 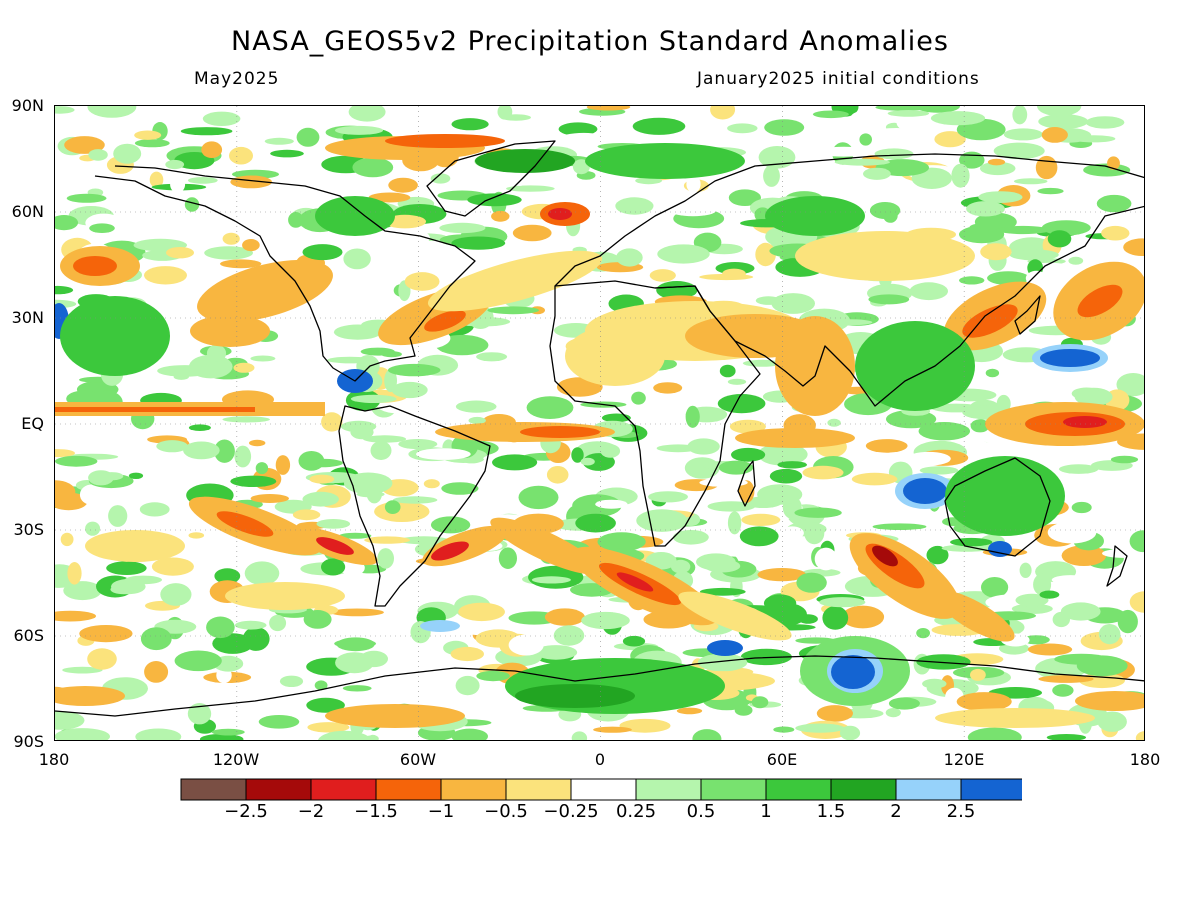 I want to click on lon-label-120w: 120W, so click(x=236, y=759).